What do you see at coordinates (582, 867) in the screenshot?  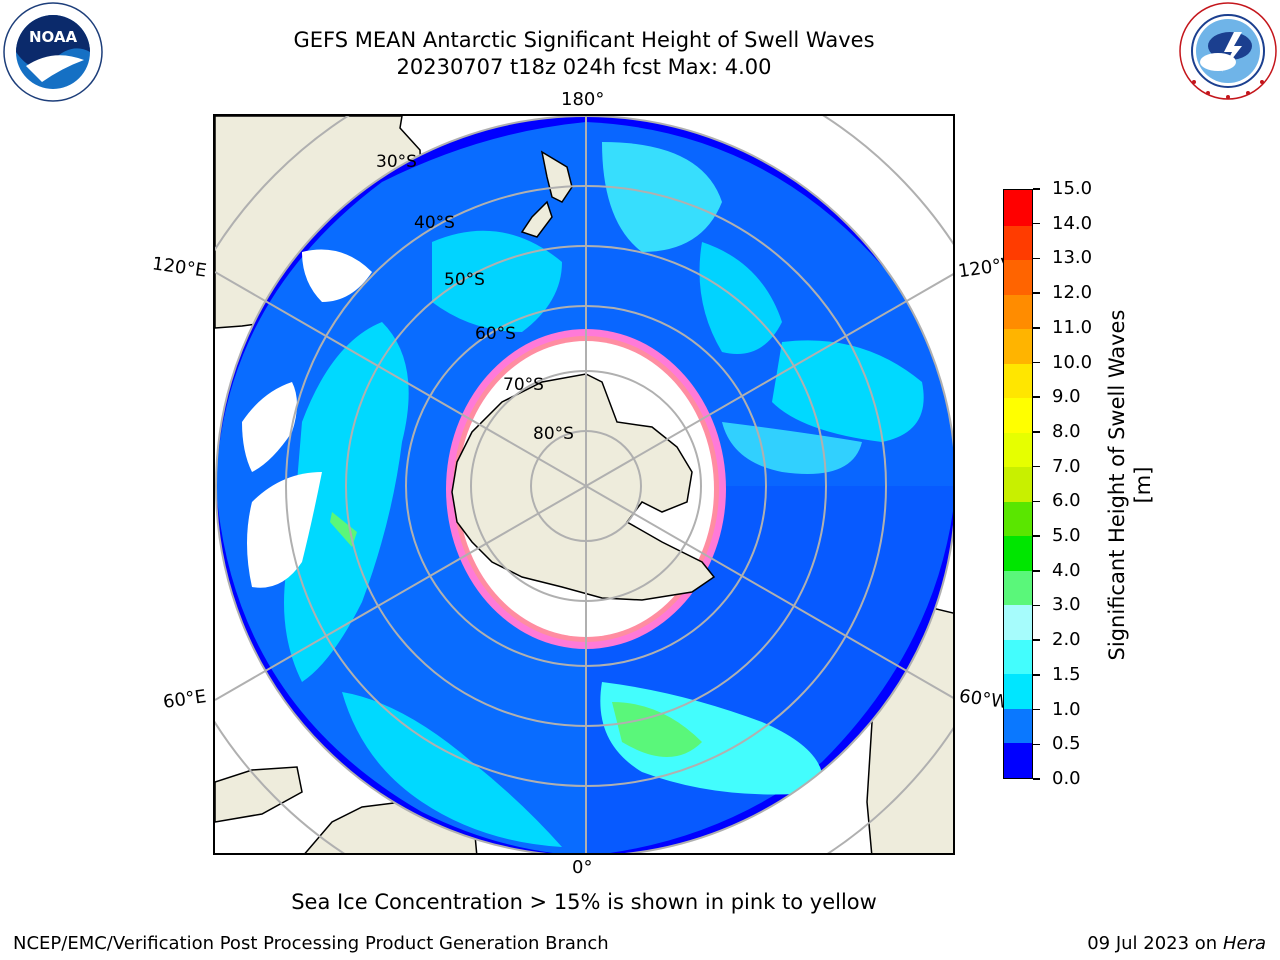 I see `lon-label-0: 0°` at bounding box center [582, 867].